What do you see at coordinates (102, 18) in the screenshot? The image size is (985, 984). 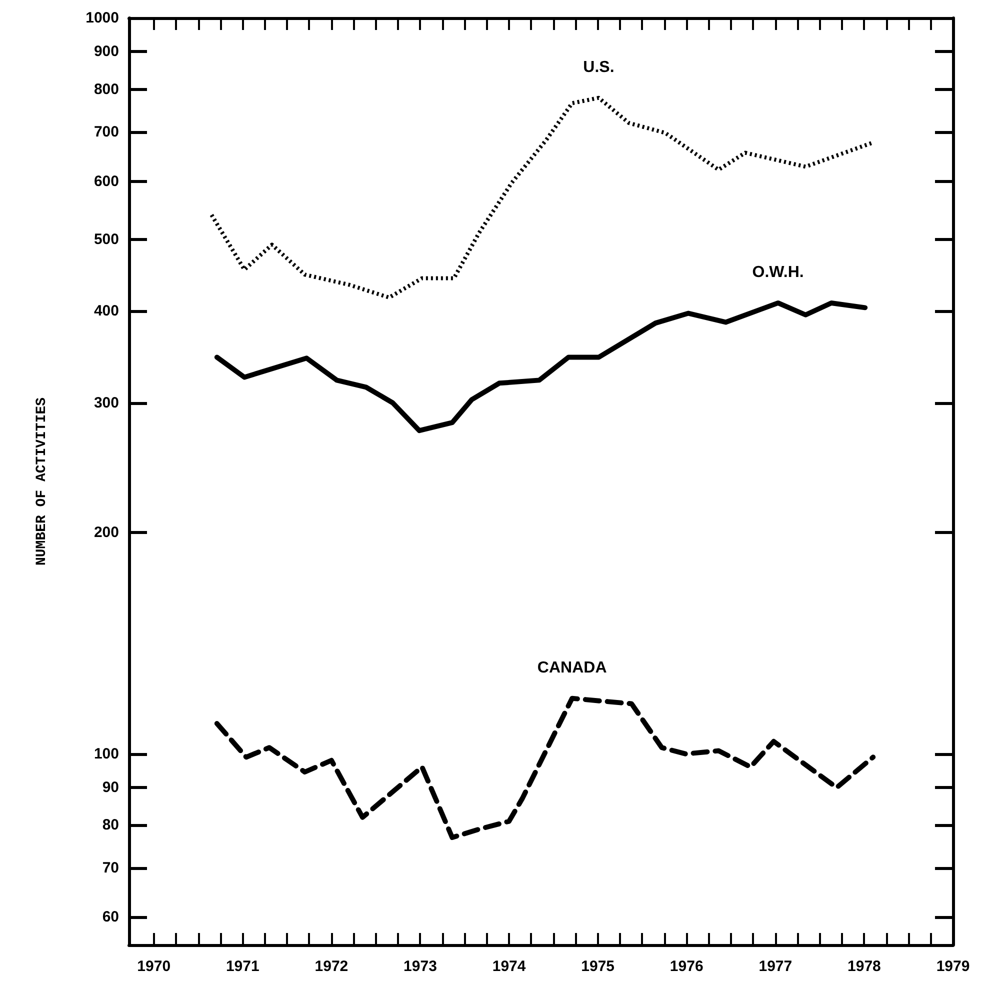 I see `y-tick-label: 1000` at bounding box center [102, 18].